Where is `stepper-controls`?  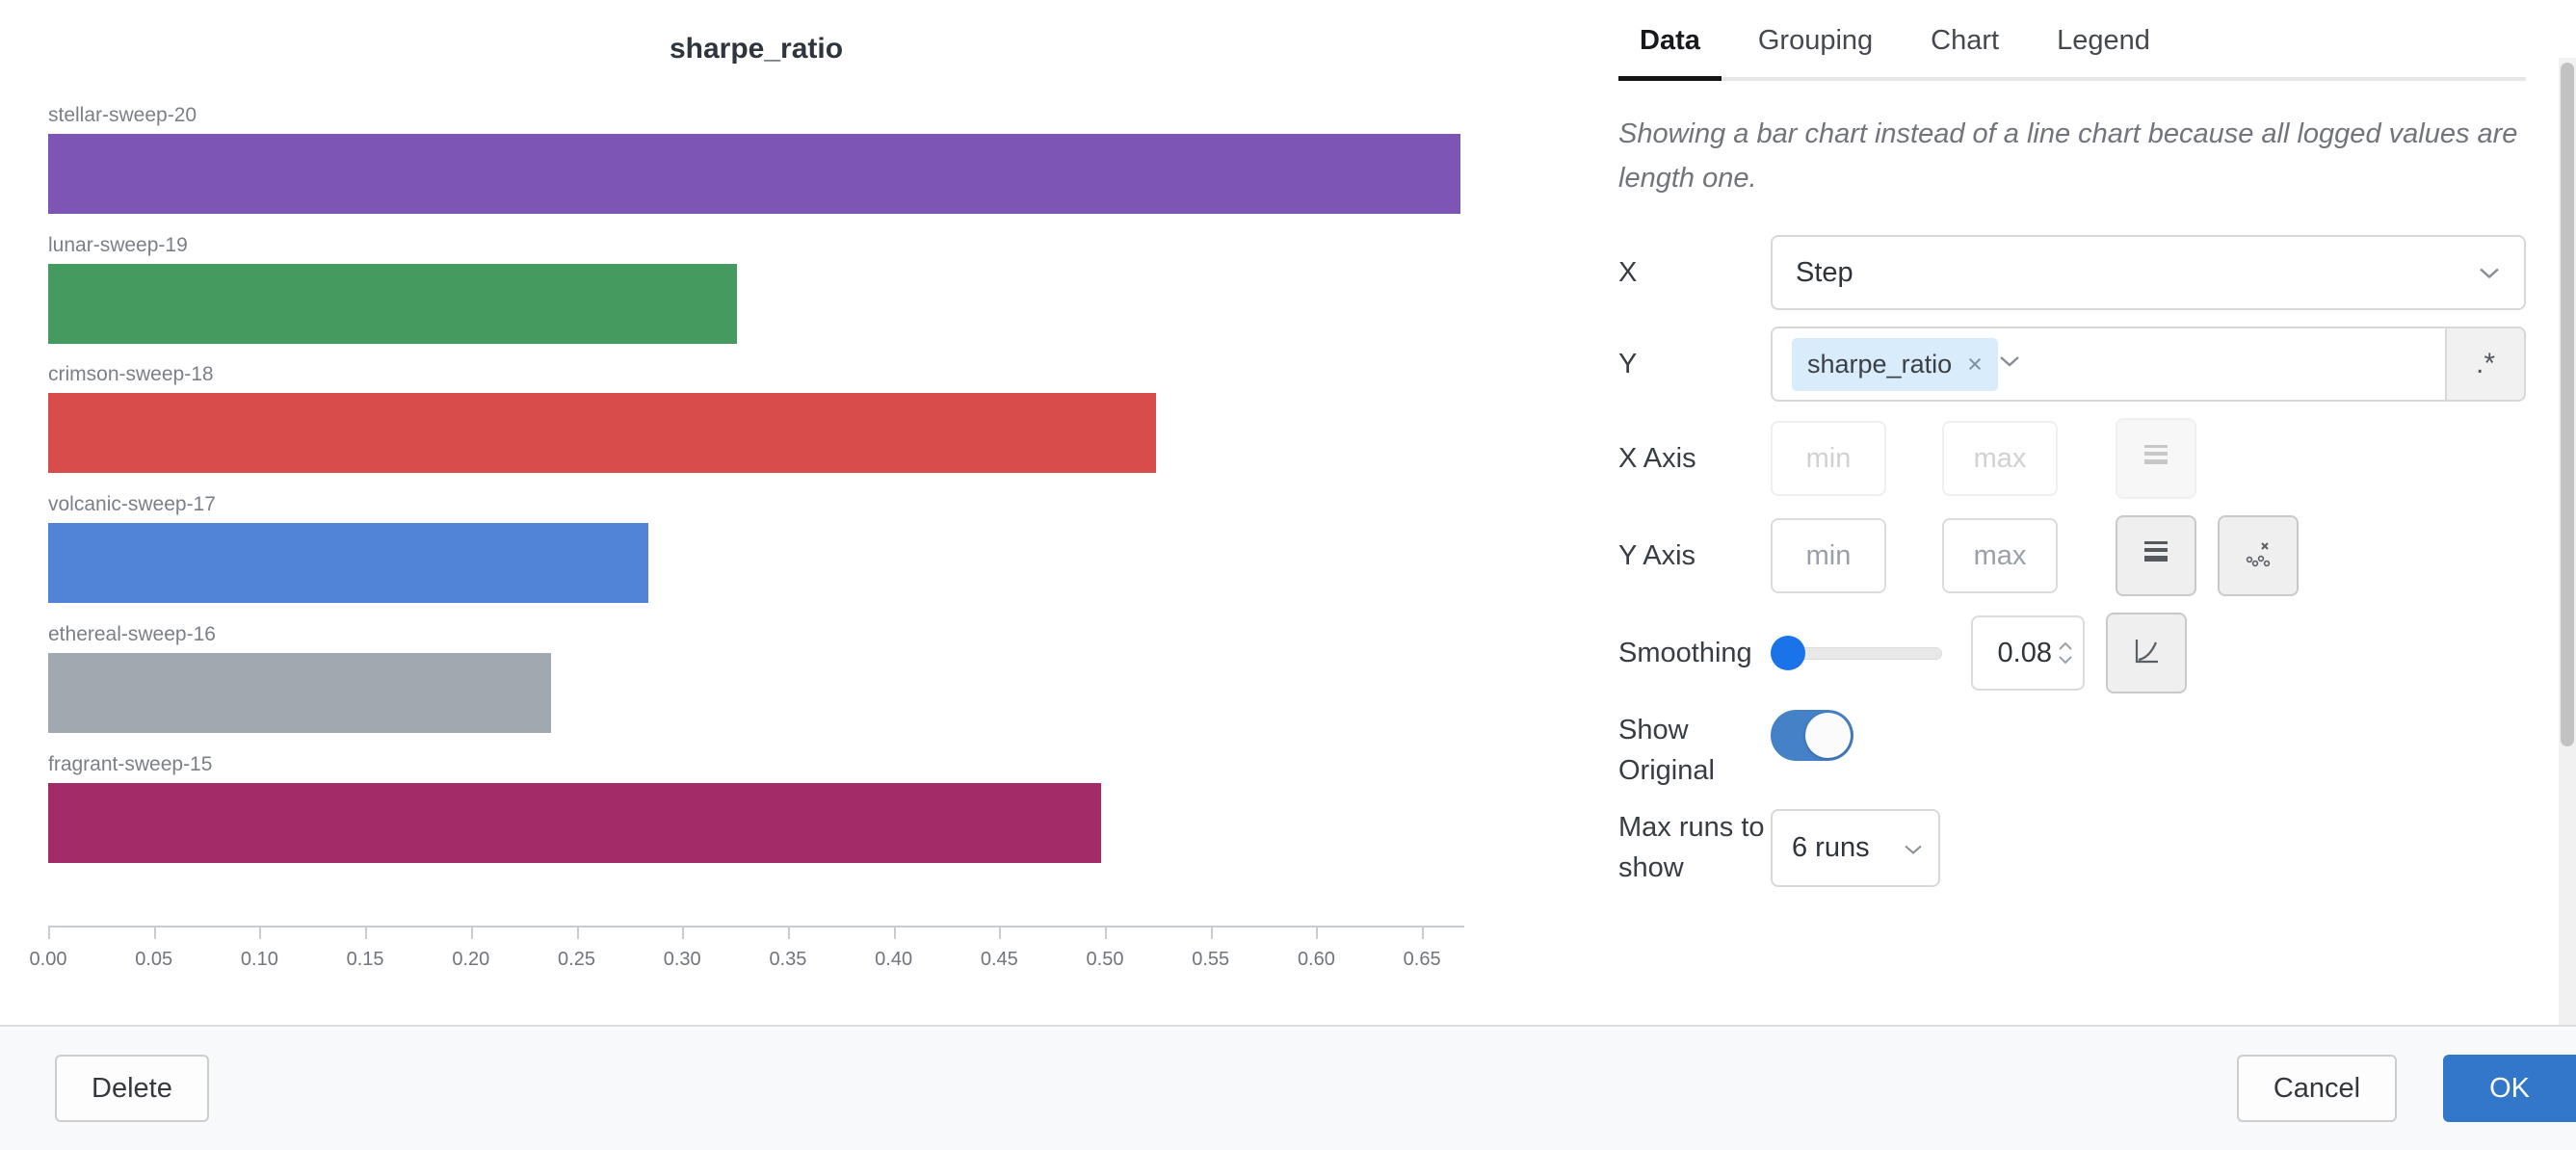
stepper-controls is located at coordinates (2065, 653).